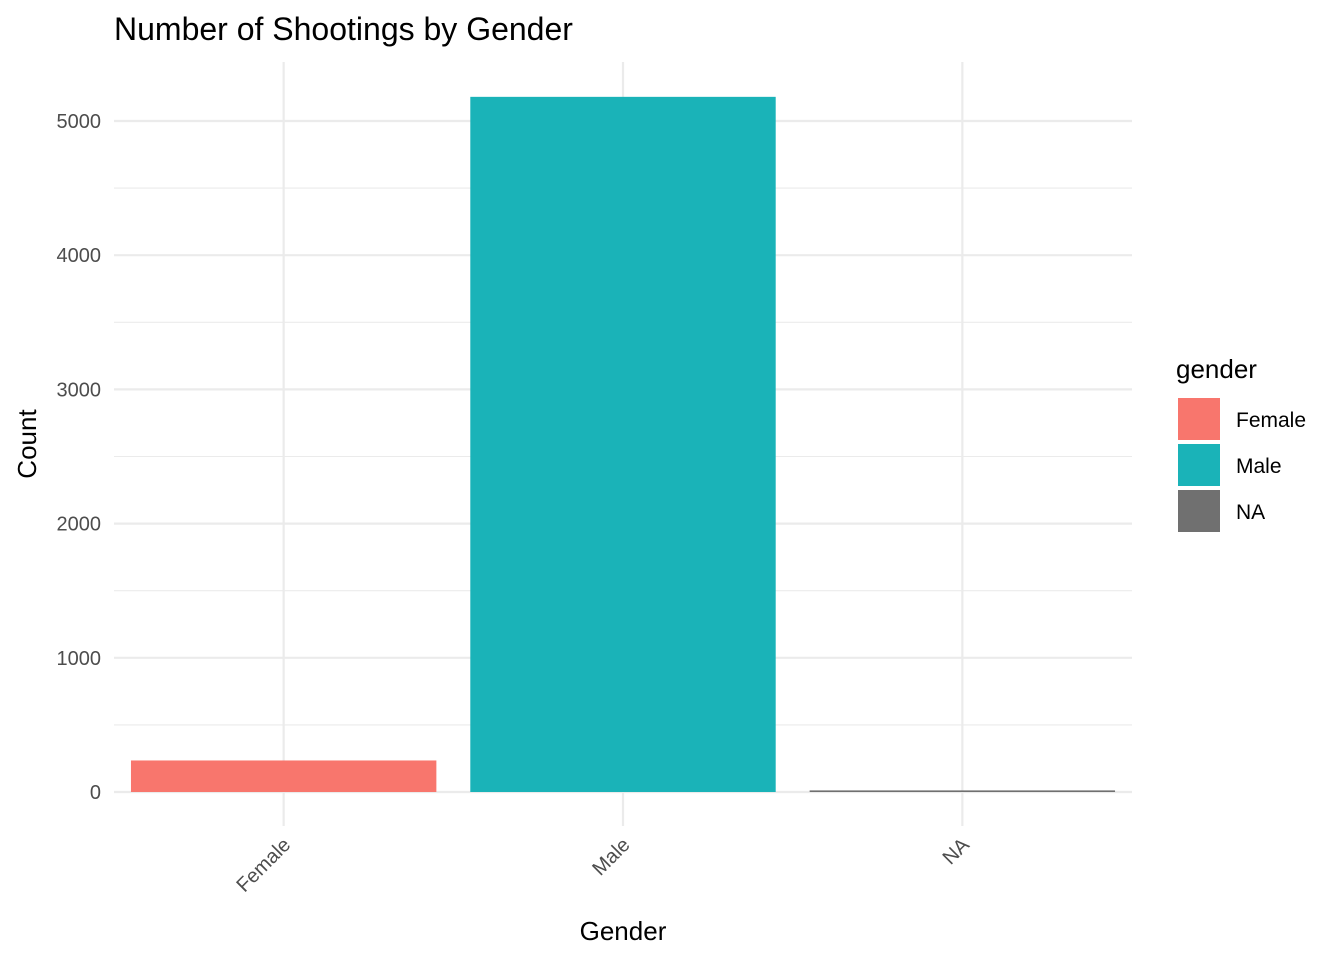 This screenshot has width=1344, height=960. I want to click on legend: gender Female Male NA, so click(1241, 443).